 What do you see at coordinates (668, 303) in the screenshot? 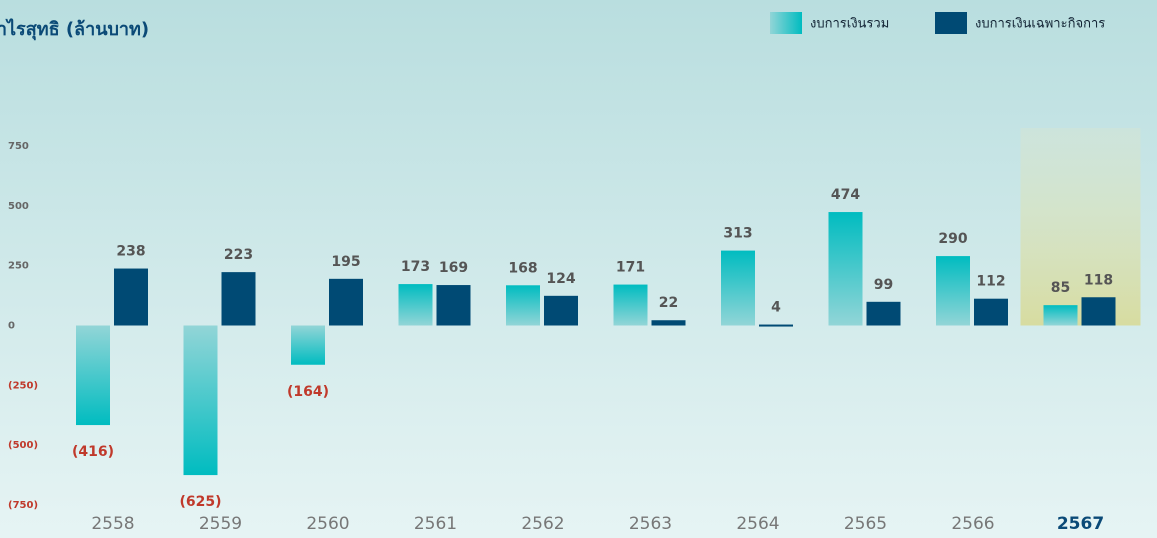
I see `data-label: 22` at bounding box center [668, 303].